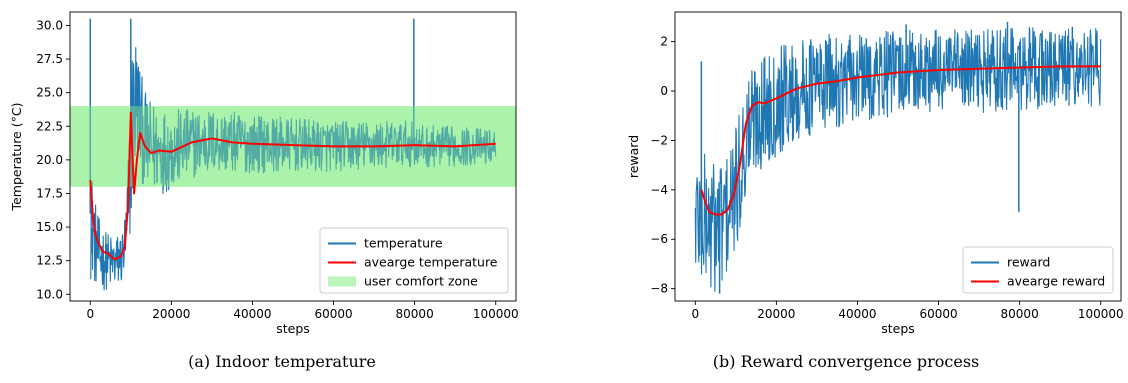  I want to click on y-tick-label: 25.0, so click(49, 93).